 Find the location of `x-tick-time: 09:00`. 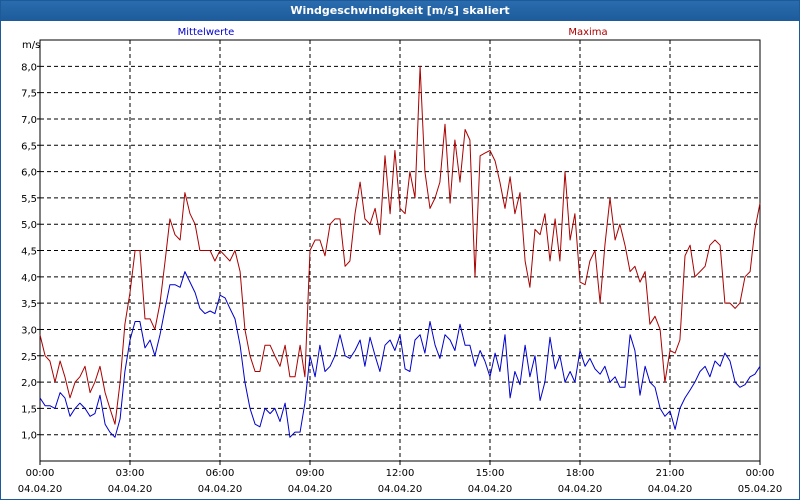

x-tick-time: 09:00 is located at coordinates (310, 473).